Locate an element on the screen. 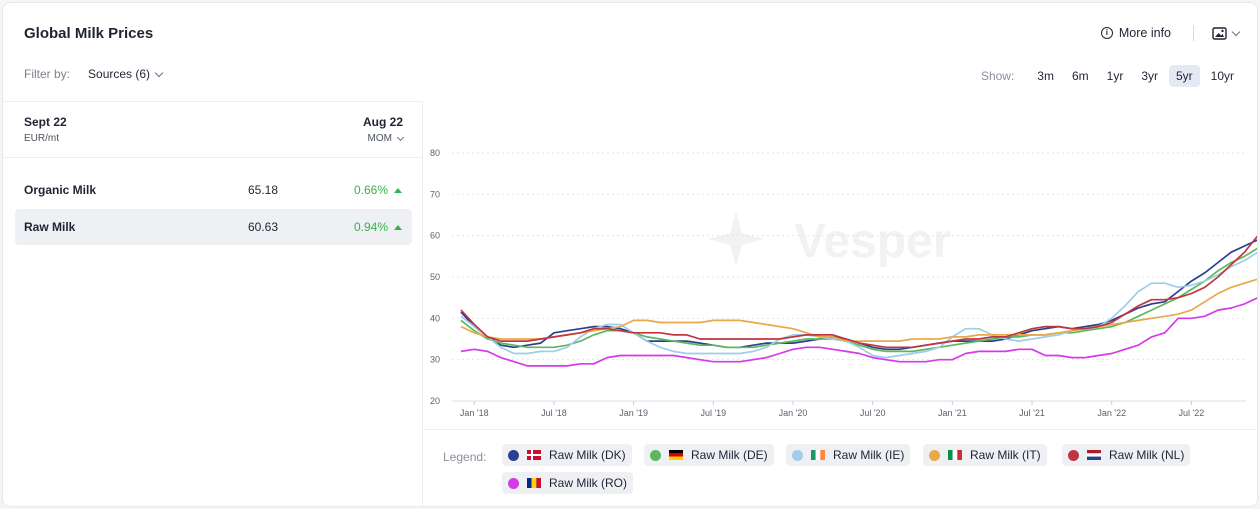 The image size is (1260, 509). ireland-flag-icon is located at coordinates (818, 455).